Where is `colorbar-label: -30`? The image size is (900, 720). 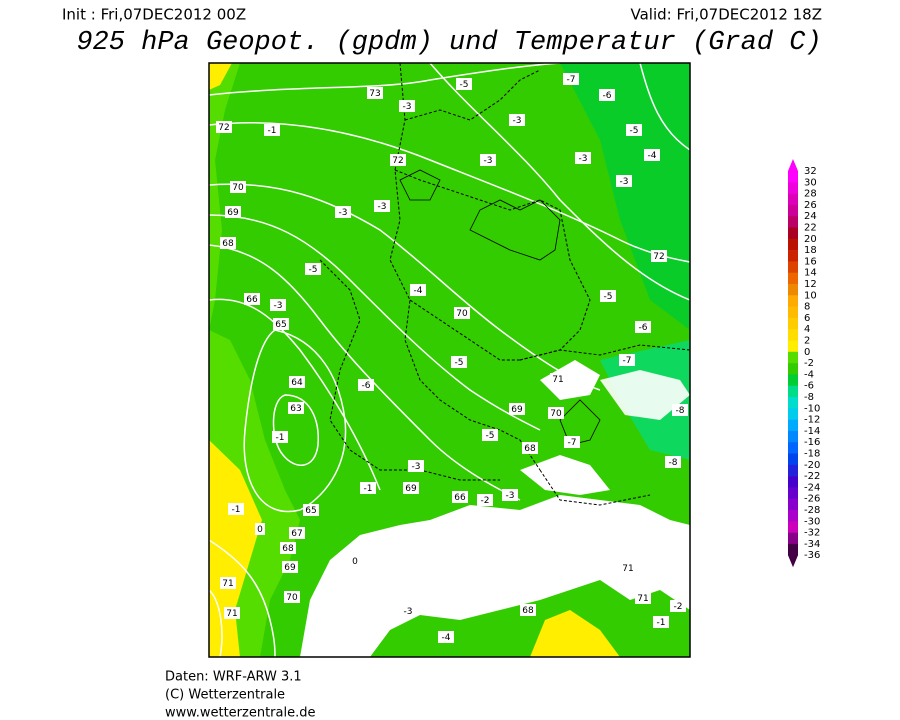 colorbar-label: -30 is located at coordinates (812, 521).